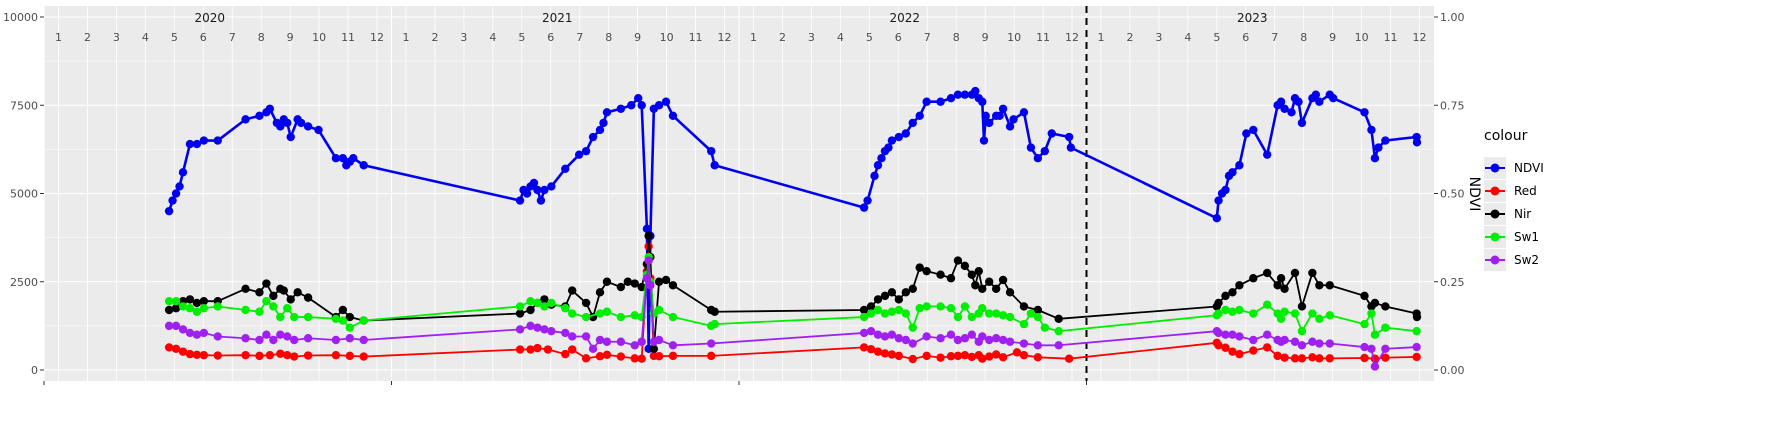  What do you see at coordinates (1526, 260) in the screenshot?
I see `legend-label-sw2: Sw2` at bounding box center [1526, 260].